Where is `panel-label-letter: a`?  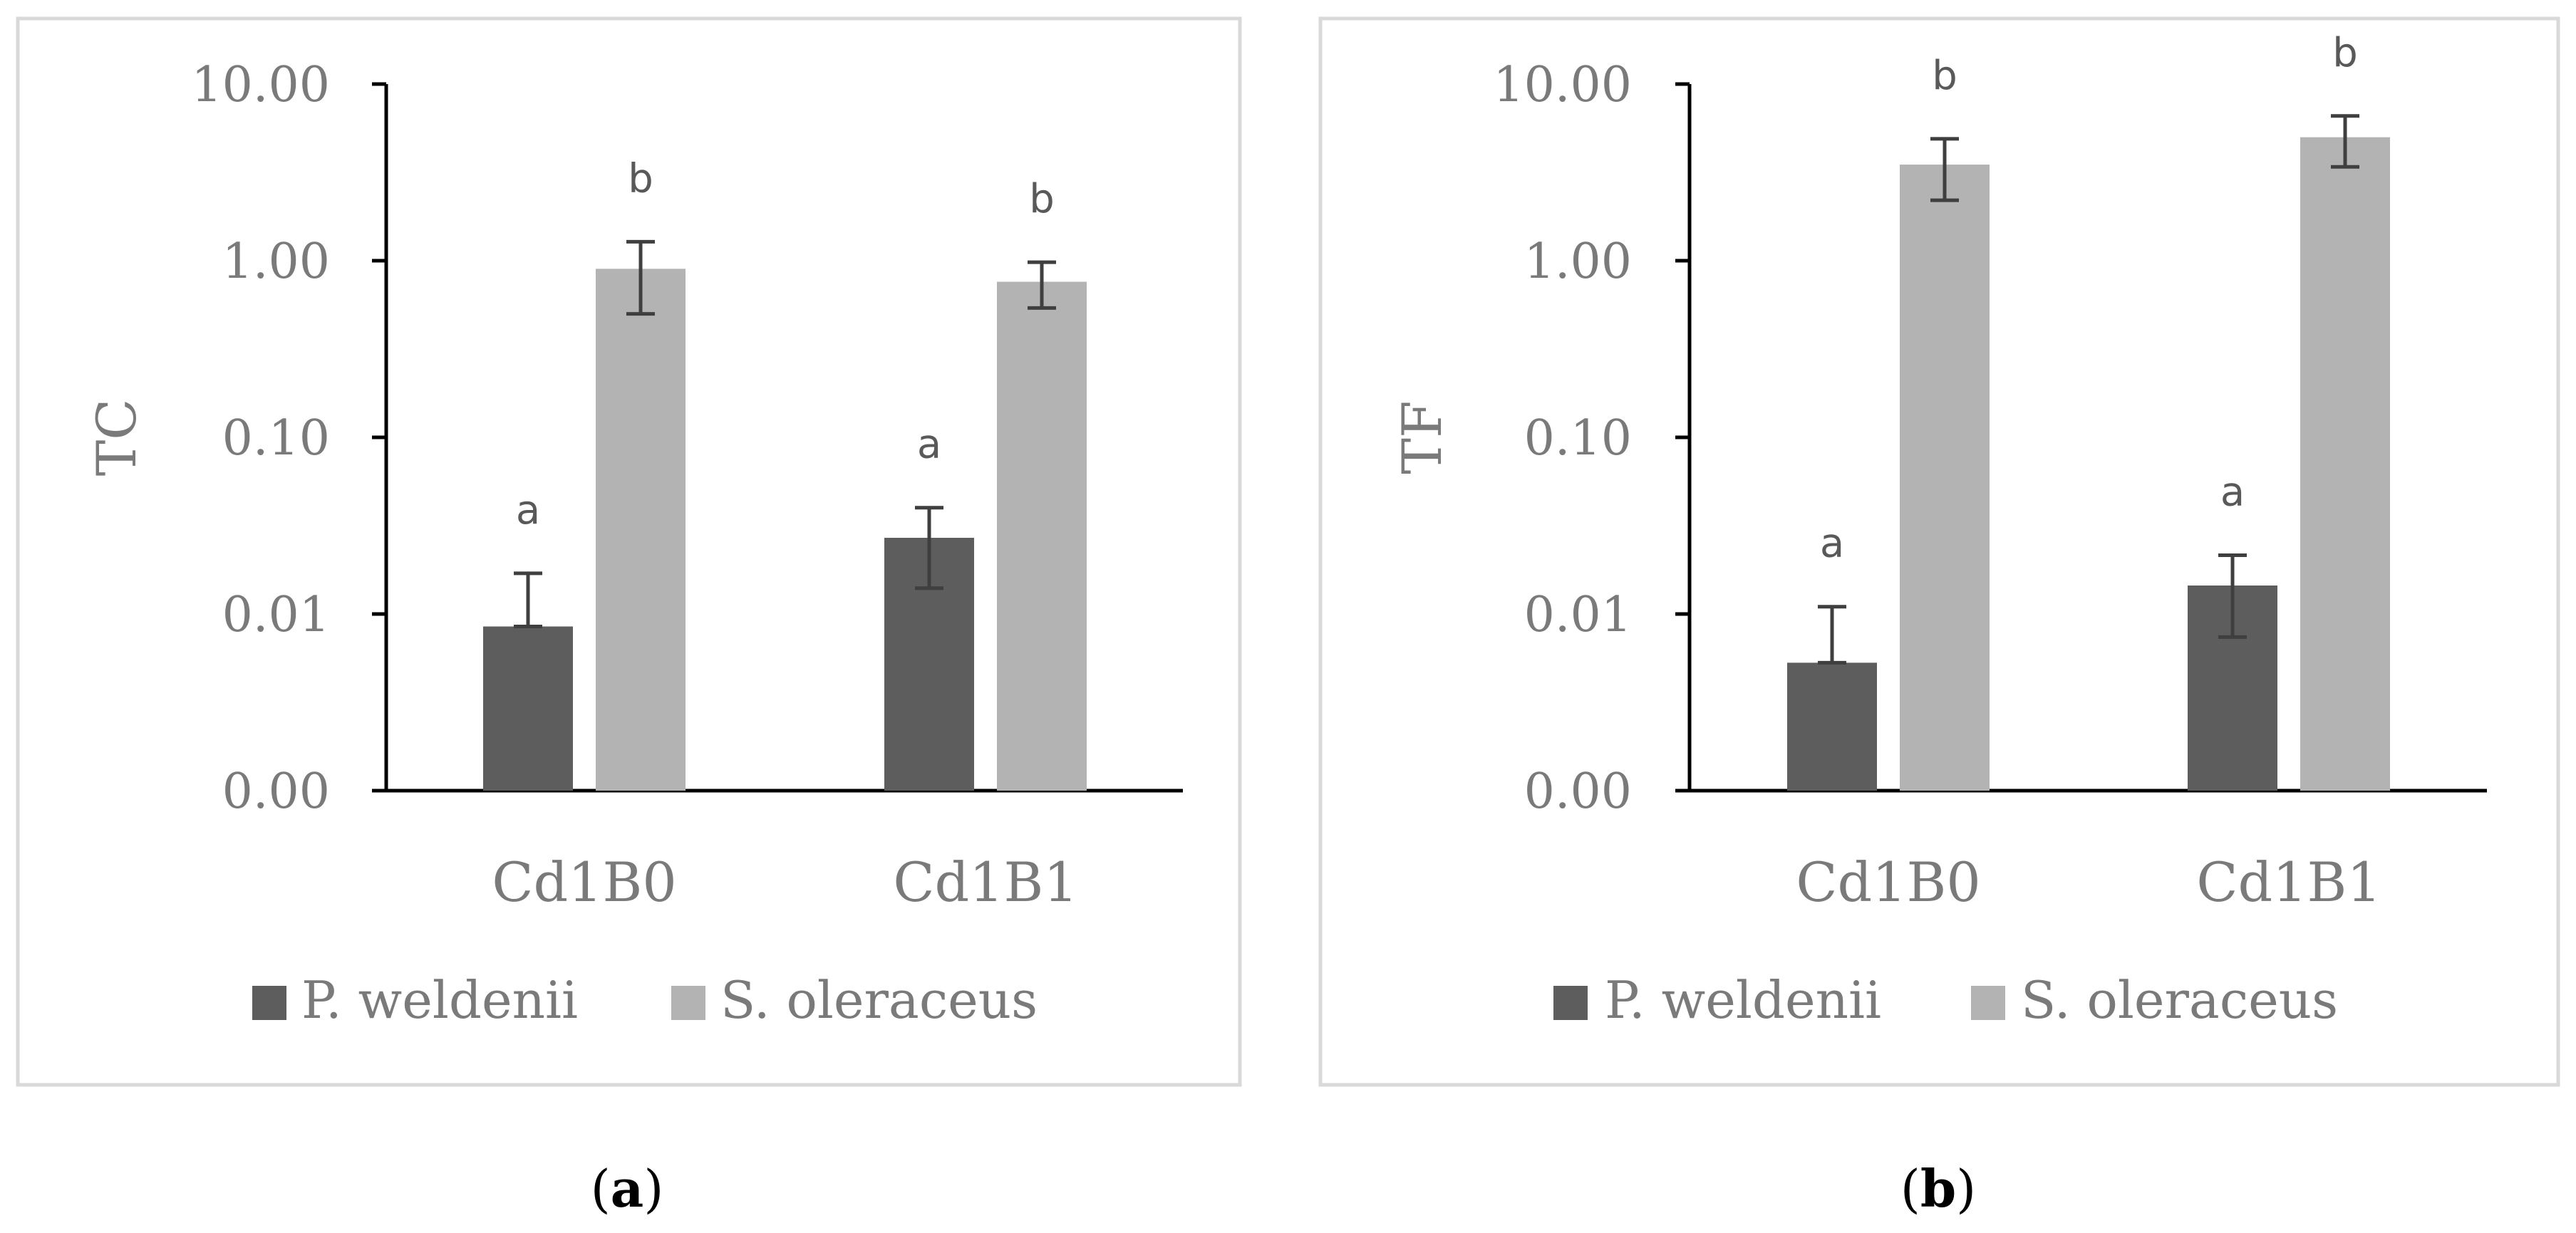
panel-label-letter: a is located at coordinates (628, 1188).